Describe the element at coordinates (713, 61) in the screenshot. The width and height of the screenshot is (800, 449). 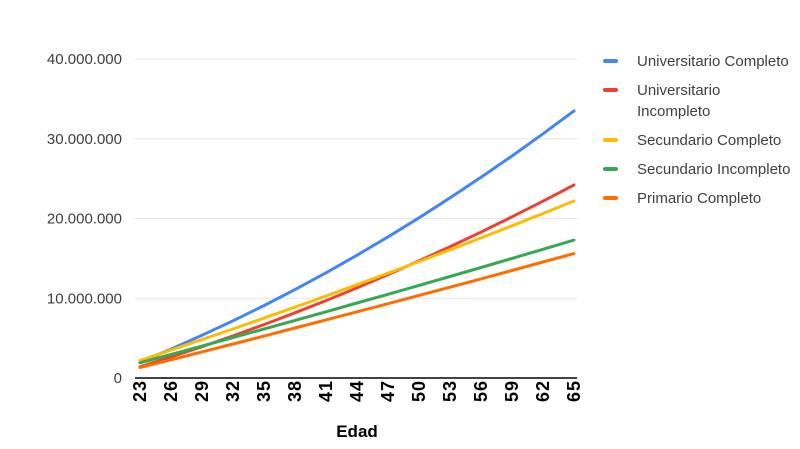
I see `legend-label: Universitario Completo` at that location.